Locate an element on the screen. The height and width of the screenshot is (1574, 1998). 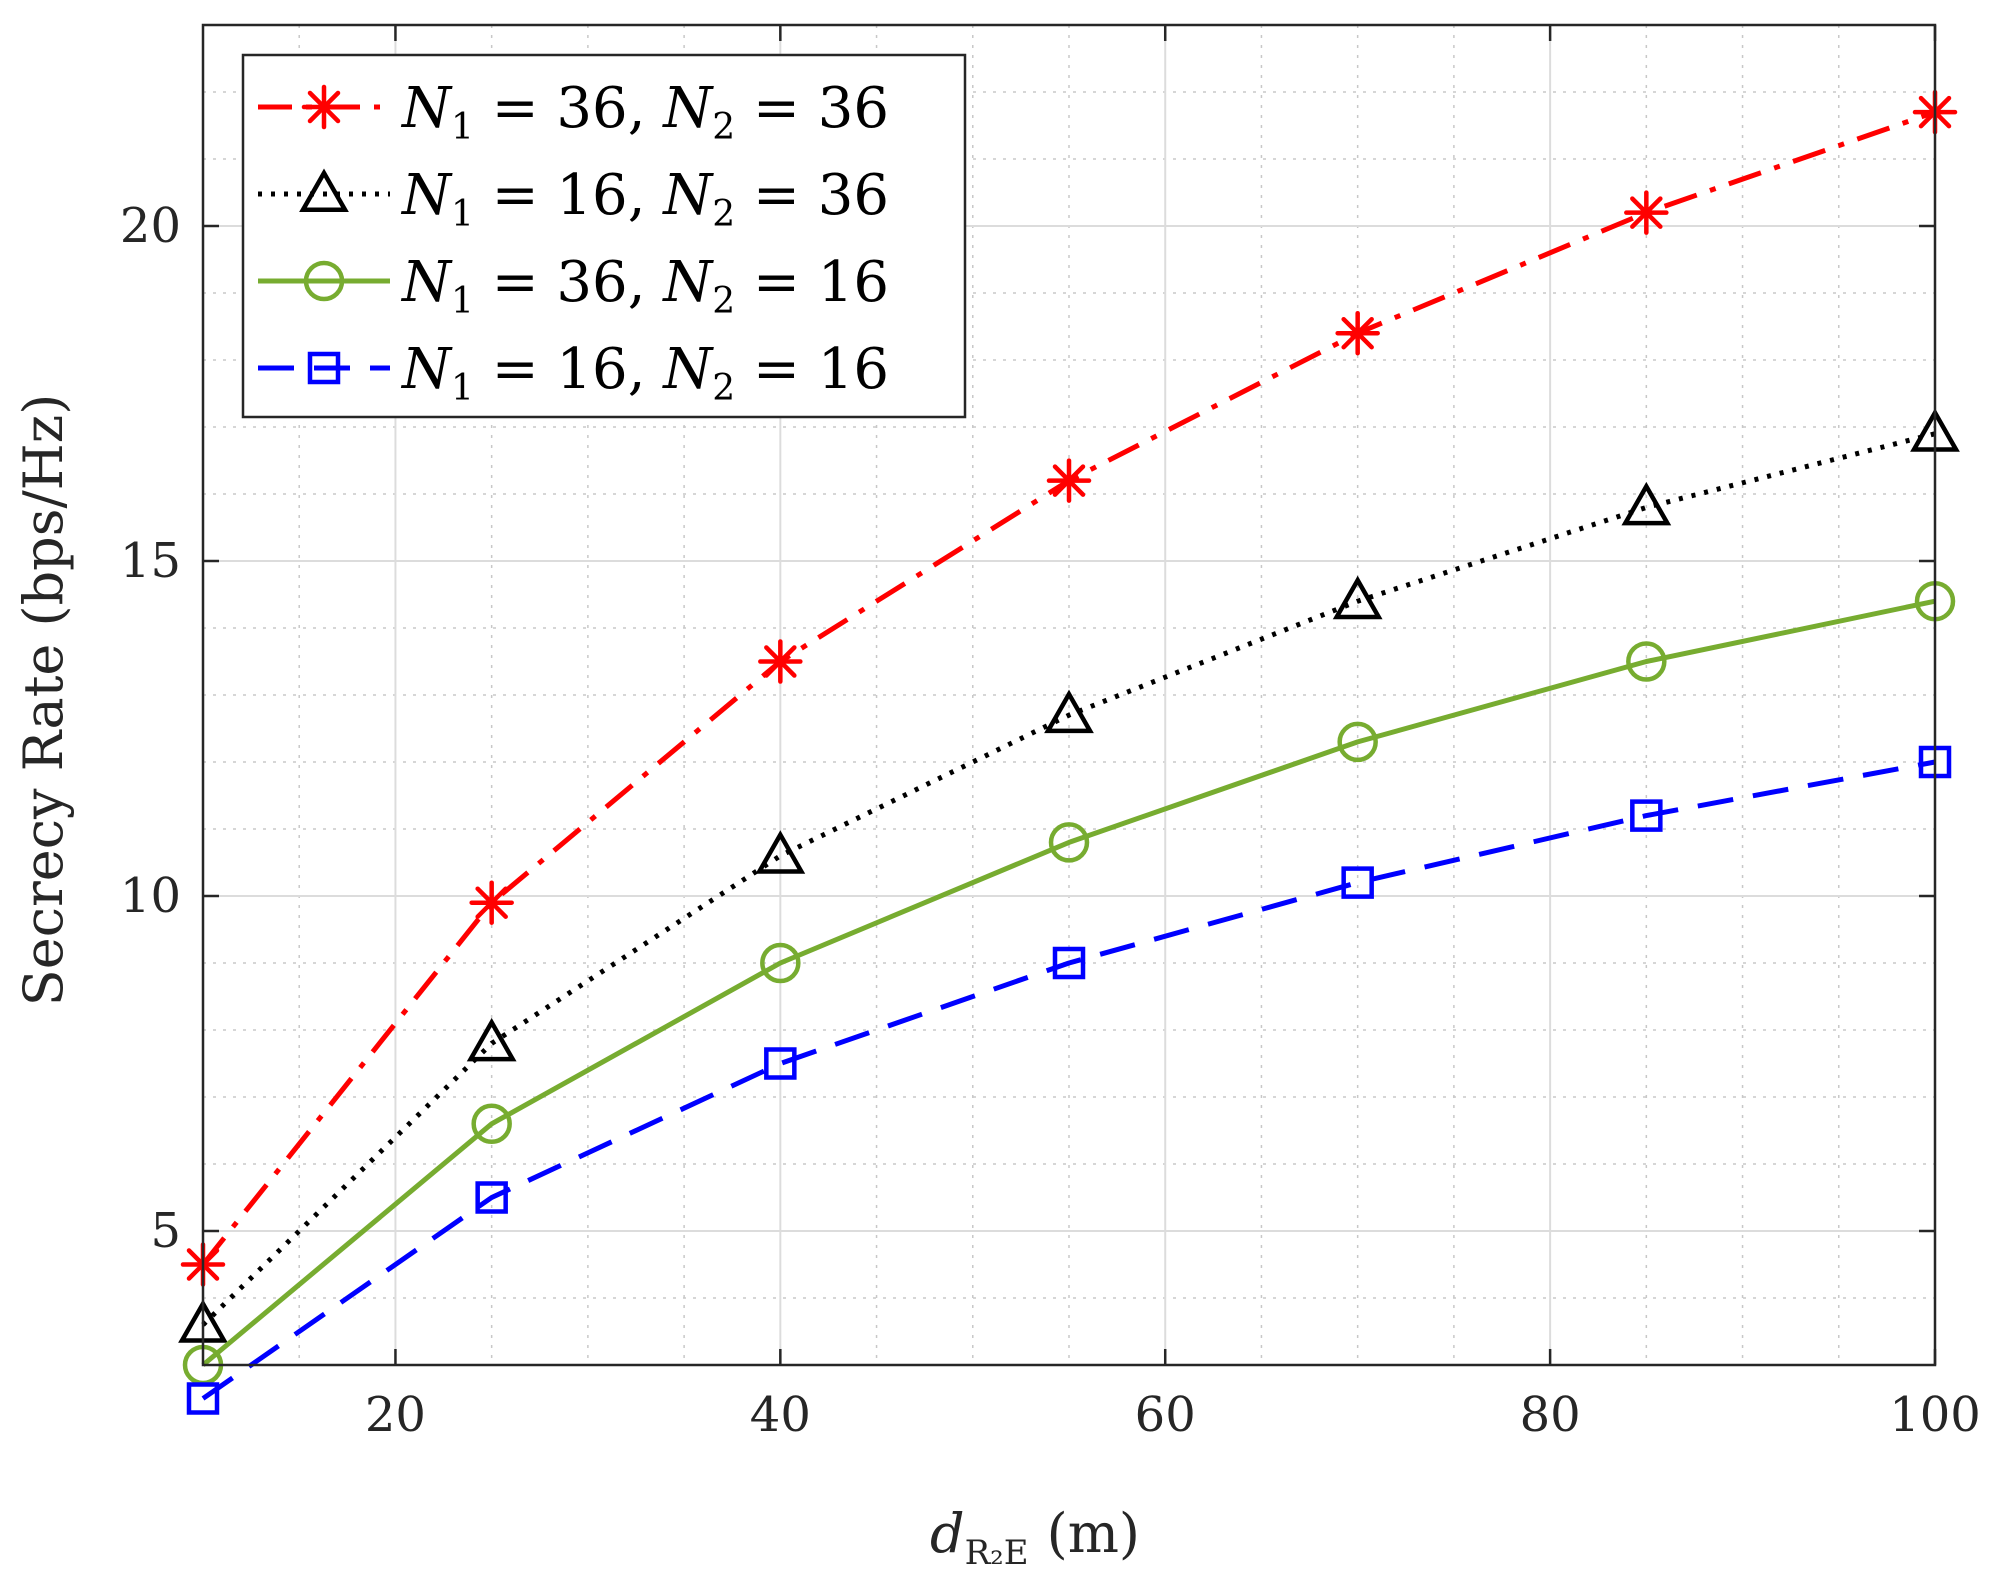
x-axis-label-subscript: R₂E is located at coordinates (997, 1553).